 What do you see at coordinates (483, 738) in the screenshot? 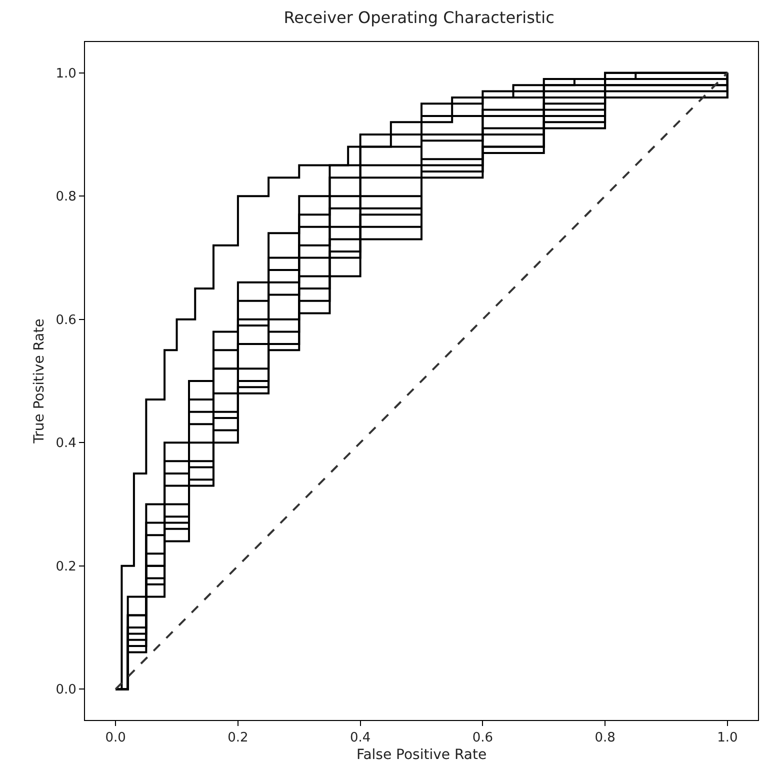
I see `x-tick-label: 0.6` at bounding box center [483, 738].